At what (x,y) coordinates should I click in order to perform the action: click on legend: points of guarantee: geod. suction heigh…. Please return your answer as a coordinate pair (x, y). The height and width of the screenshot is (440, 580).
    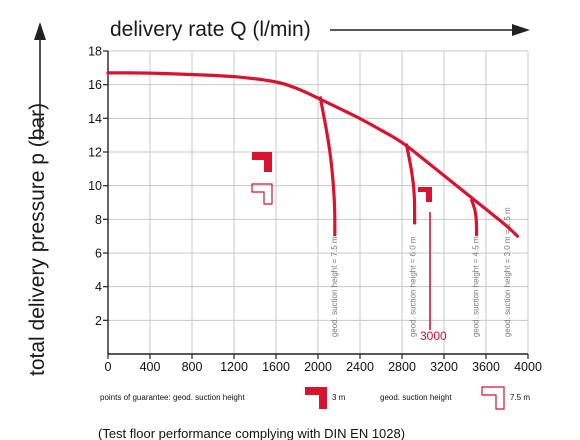
    Looking at the image, I should click on (315, 398).